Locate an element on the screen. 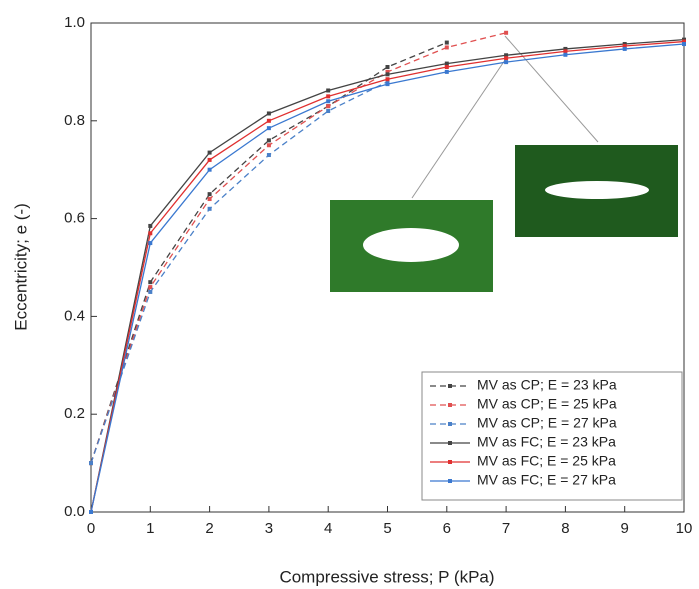 This screenshot has width=699, height=589. y-tick-label: 1.0 is located at coordinates (74, 22).